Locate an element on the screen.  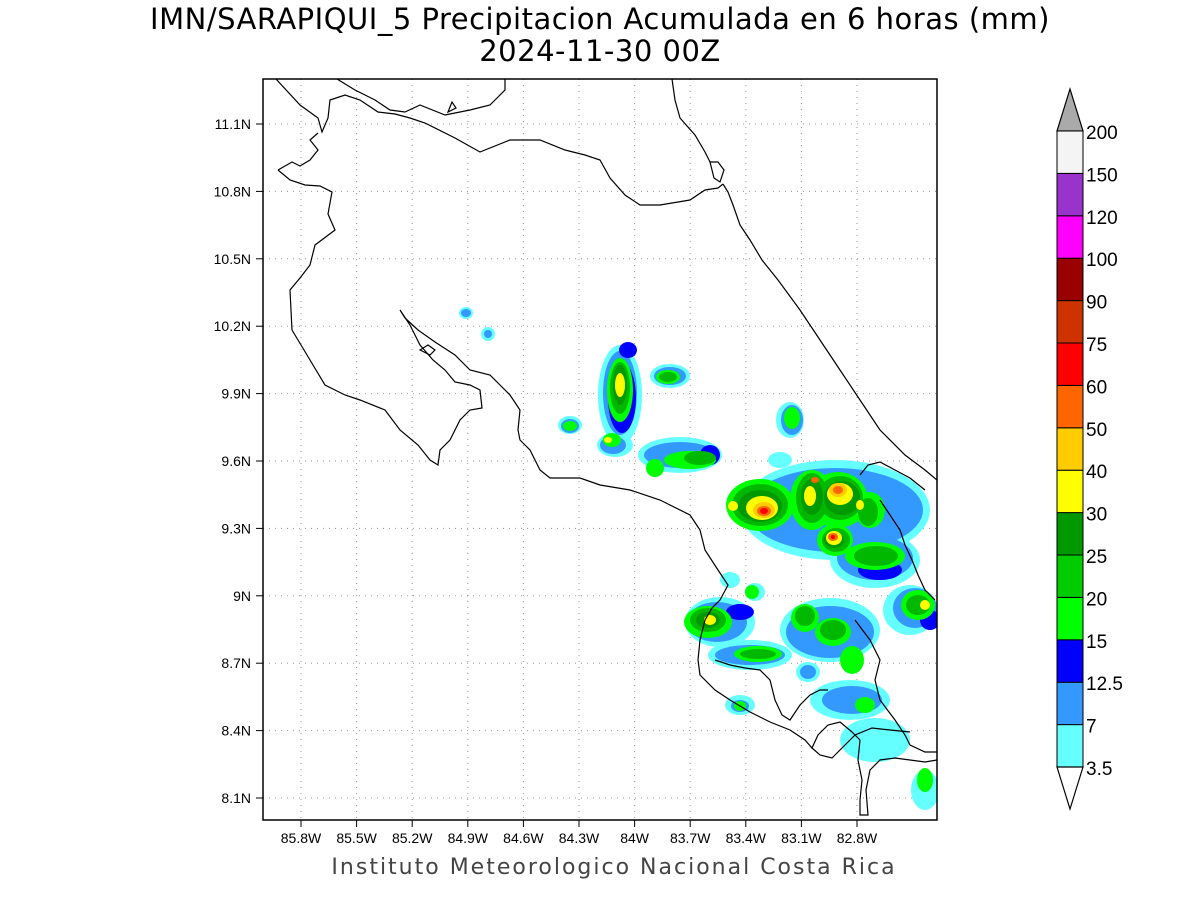
map-date: 2024-11-30 00Z is located at coordinates (600, 51).